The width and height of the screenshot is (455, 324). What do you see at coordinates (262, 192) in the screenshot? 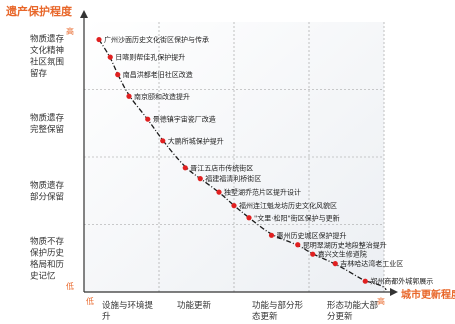
I see `data-point-label: 独墅湖乔范片区提升设计` at bounding box center [262, 192].